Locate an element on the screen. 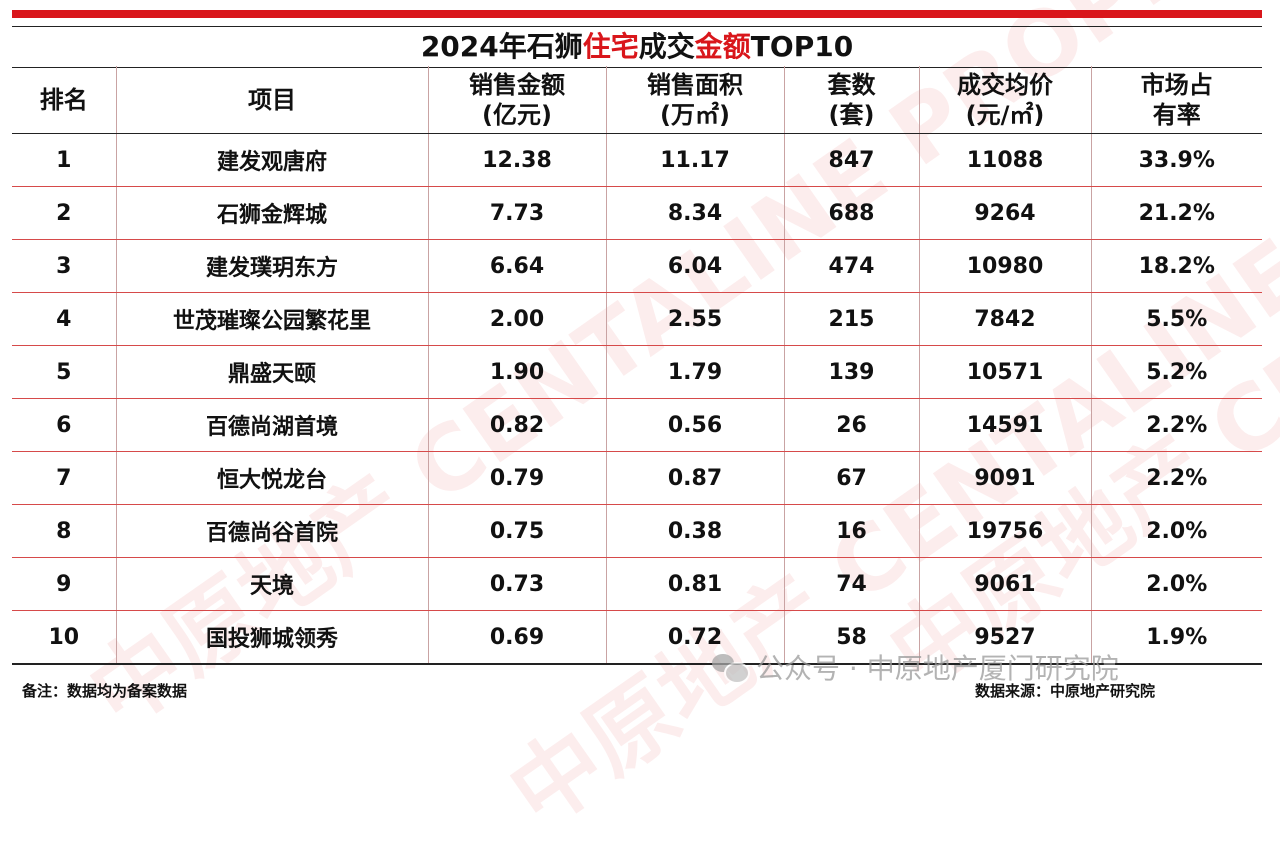  cell-rank: 6 is located at coordinates (64, 425).